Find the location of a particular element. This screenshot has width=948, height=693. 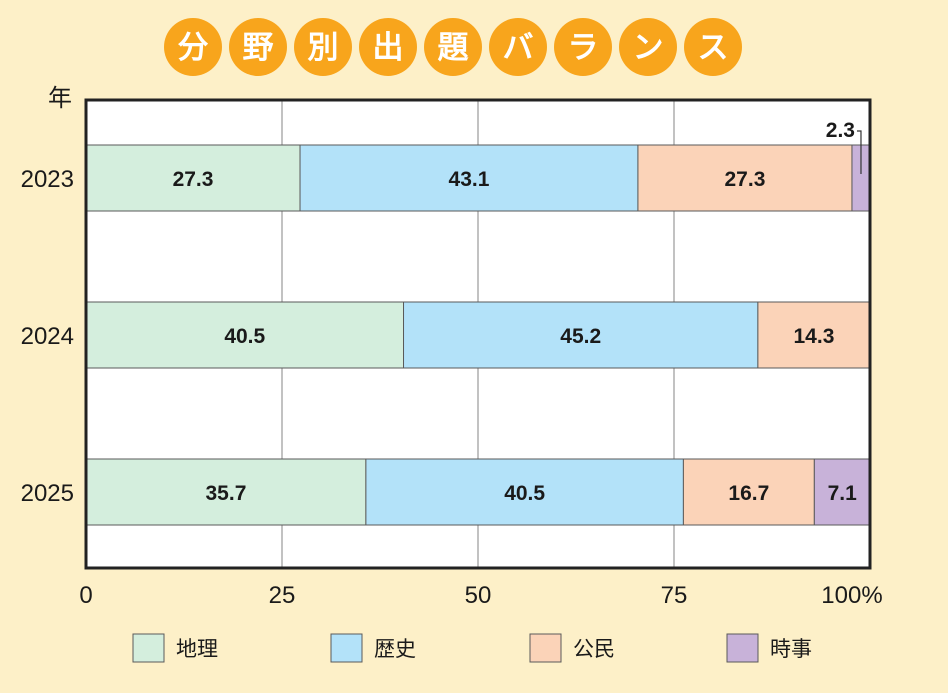

data-label: 35.7 is located at coordinates (226, 493).